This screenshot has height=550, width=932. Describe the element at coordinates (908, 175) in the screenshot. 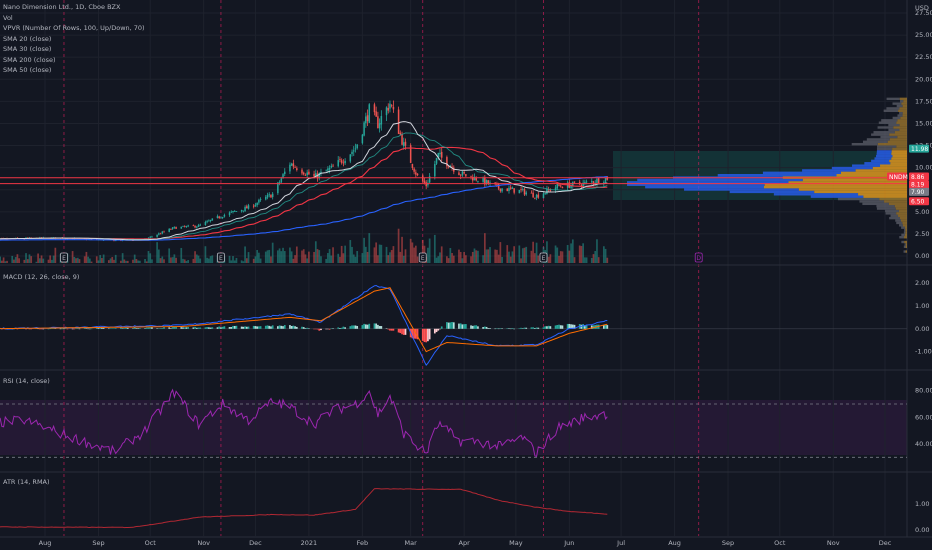

I see `price-tags: NNDM 8.86 11.98 8.197.90 6.50` at that location.